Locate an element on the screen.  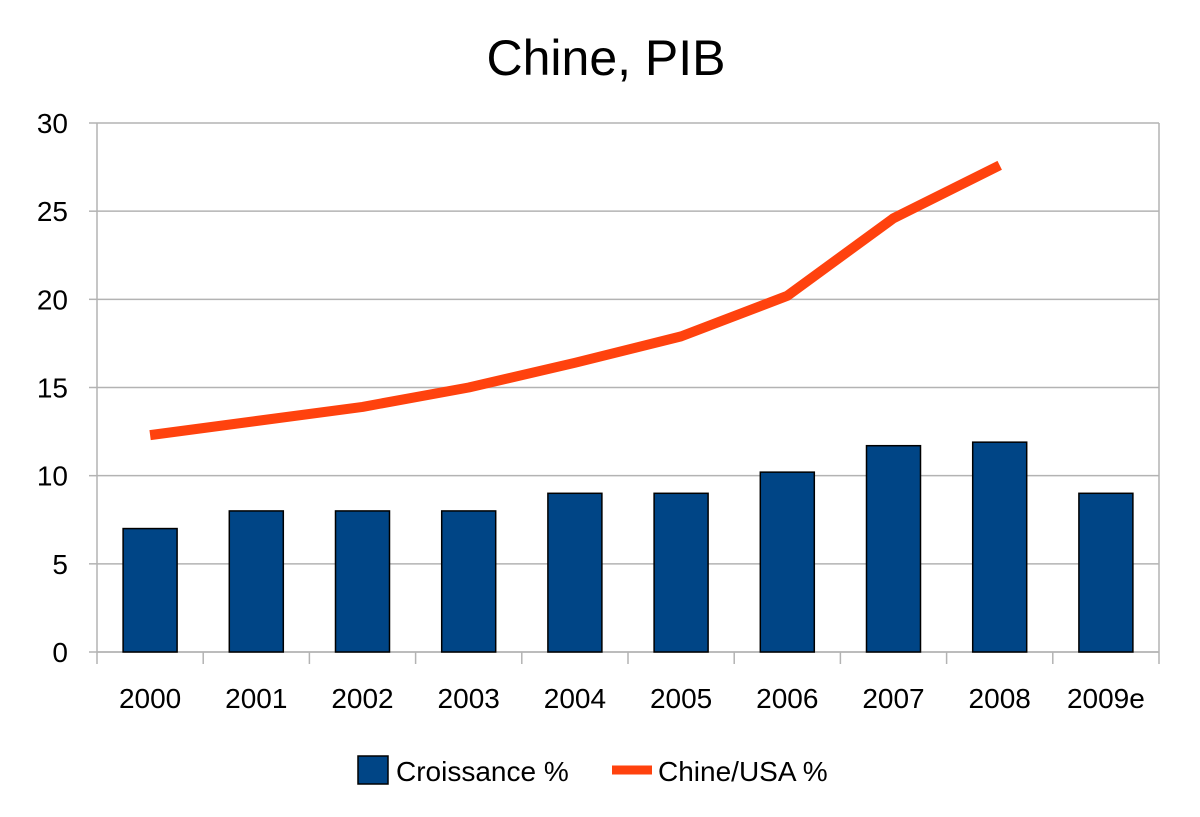
legend-label-croissance: Croissance % is located at coordinates (482, 771).